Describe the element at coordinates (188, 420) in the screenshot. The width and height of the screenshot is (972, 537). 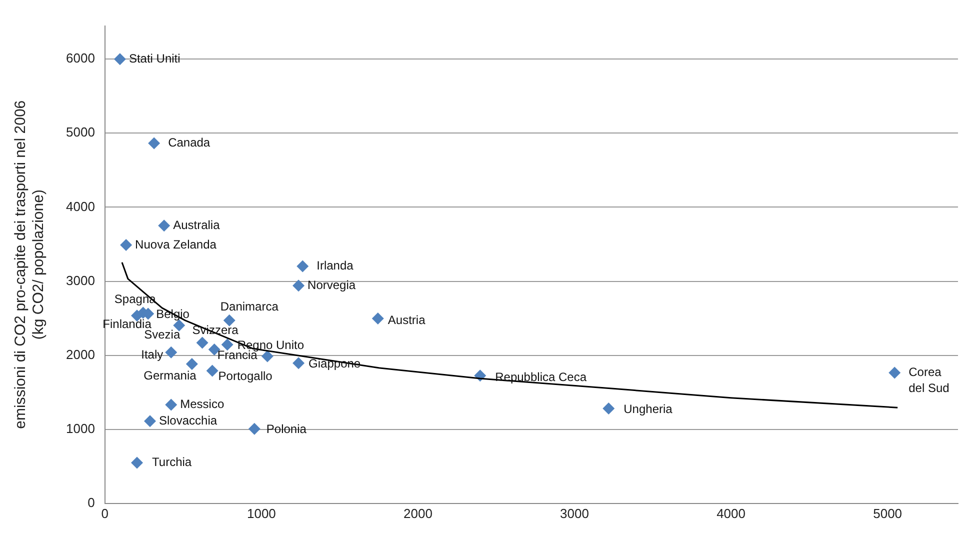
I see `annotation: Slovacchia` at that location.